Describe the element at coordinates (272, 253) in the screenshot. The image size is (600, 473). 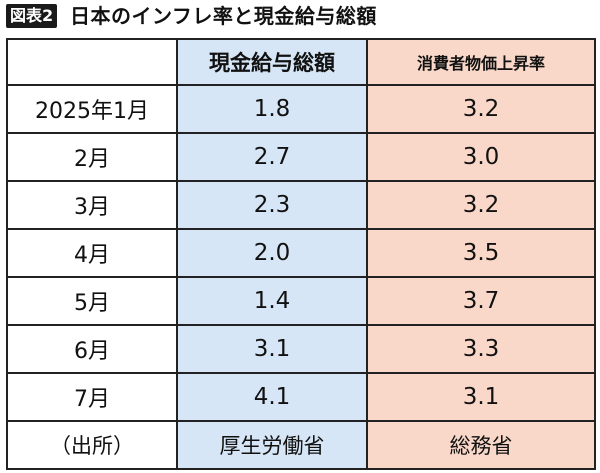
I see `wages-value-cell: 2.0` at that location.